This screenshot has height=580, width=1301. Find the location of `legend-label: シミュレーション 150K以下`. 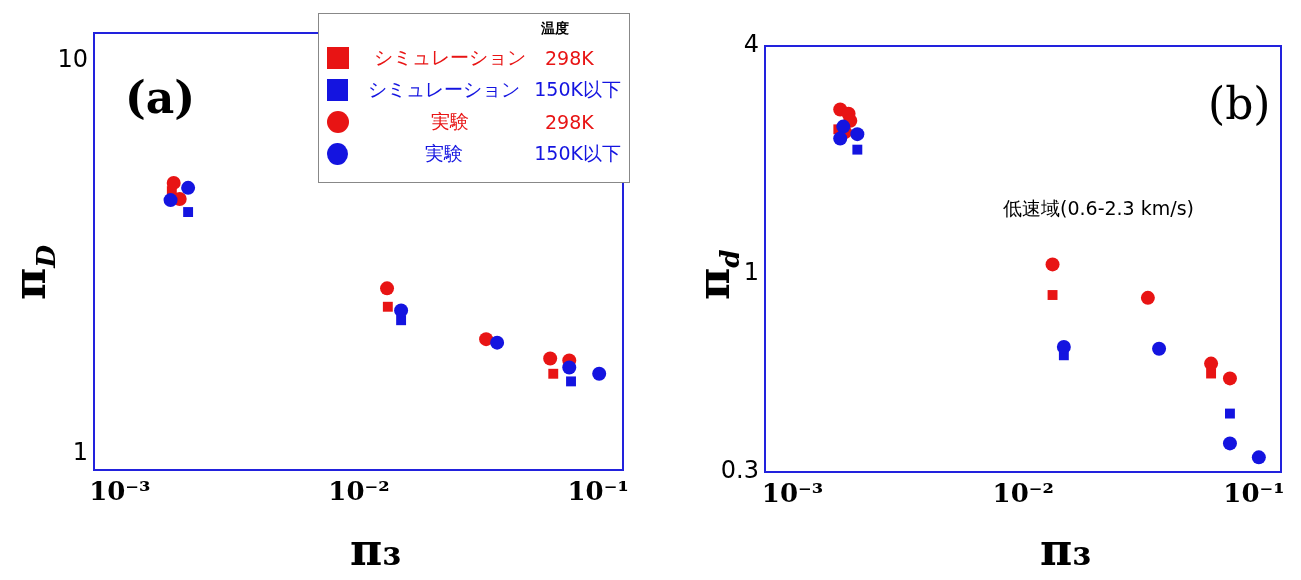

legend-label: シミュレーション 150K以下 is located at coordinates (494, 89).